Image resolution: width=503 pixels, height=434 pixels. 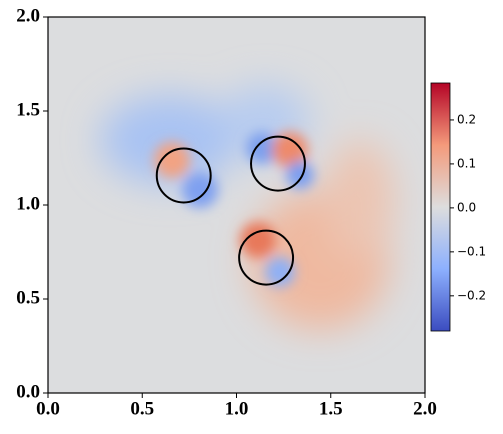 What do you see at coordinates (48, 408) in the screenshot?
I see `x-tick-label: 0.0` at bounding box center [48, 408].